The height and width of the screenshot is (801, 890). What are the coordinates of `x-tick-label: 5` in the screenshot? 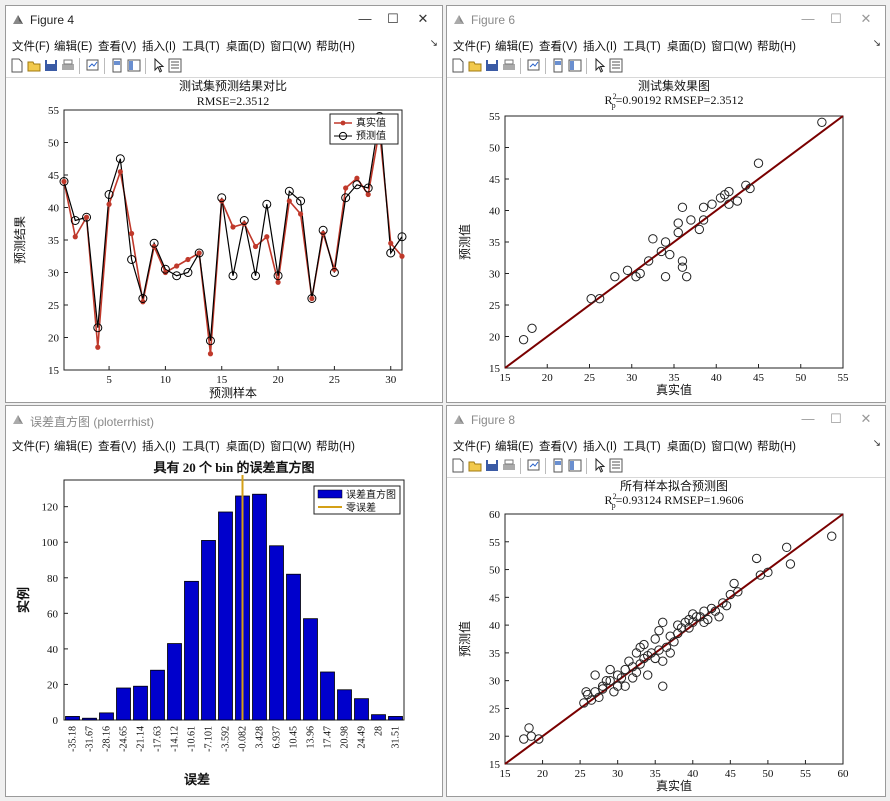 It's located at (109, 380).